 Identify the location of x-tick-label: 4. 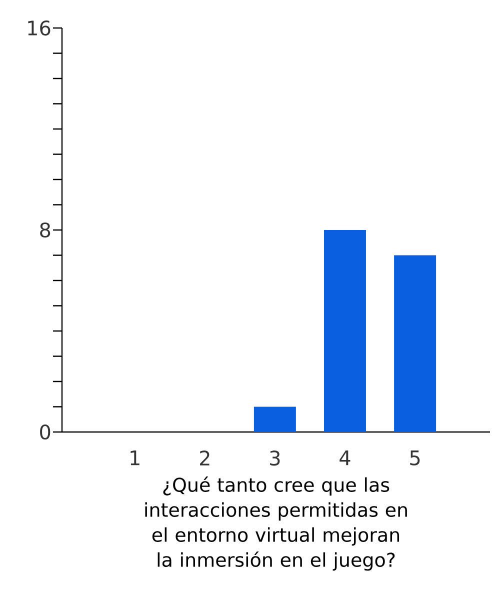
(345, 458).